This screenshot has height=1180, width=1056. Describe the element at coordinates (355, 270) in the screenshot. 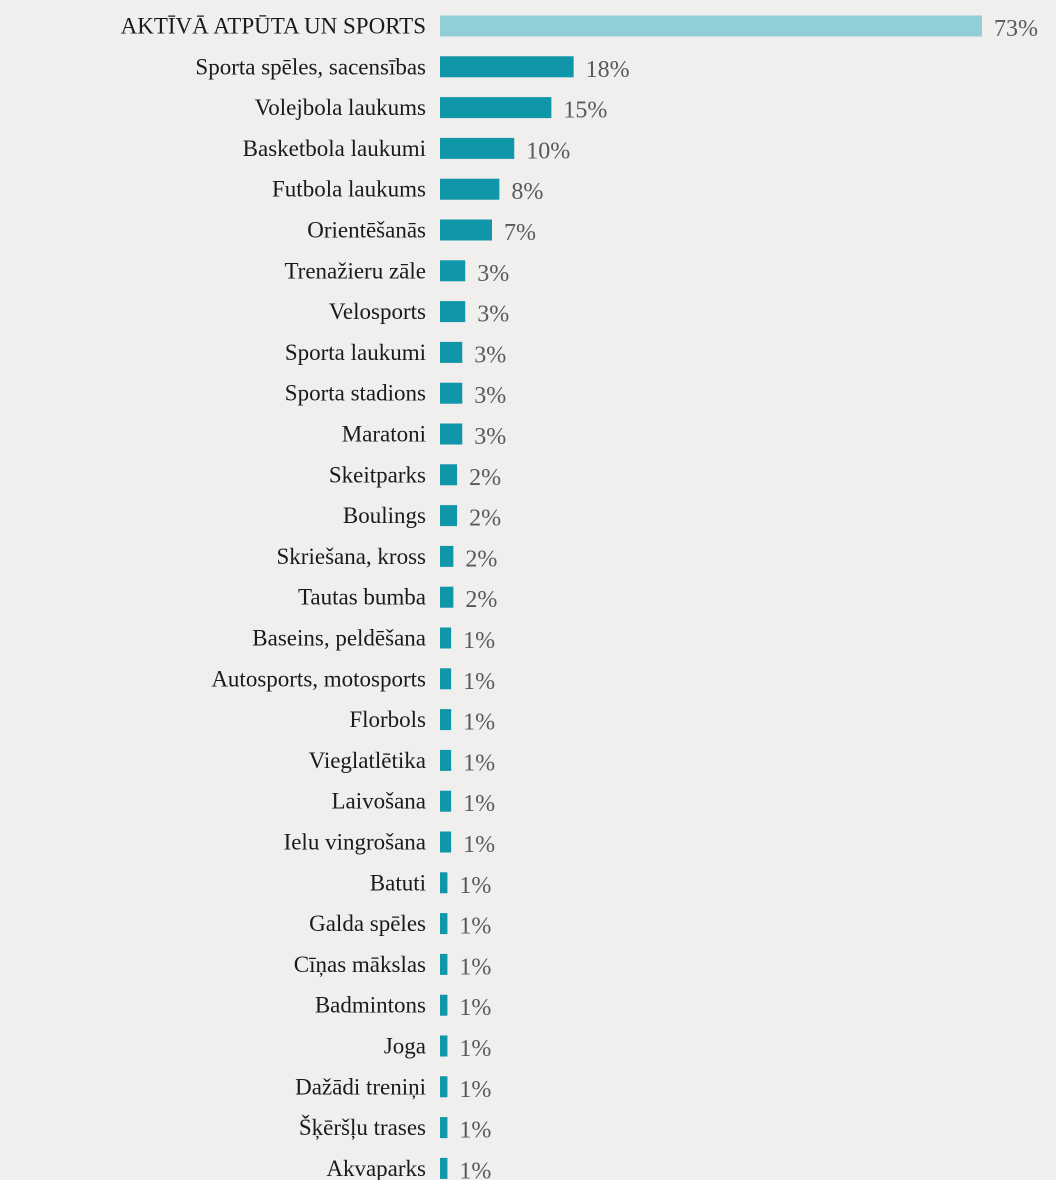

I see `category-label: Trenažieru zāle` at that location.